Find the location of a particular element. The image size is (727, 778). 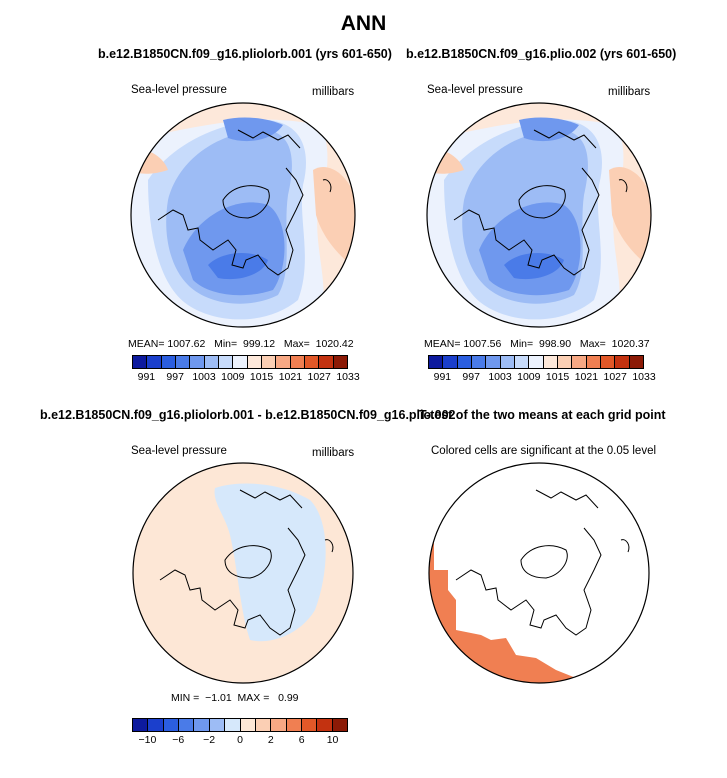

panel-3-units-label: millibars is located at coordinates (333, 453).